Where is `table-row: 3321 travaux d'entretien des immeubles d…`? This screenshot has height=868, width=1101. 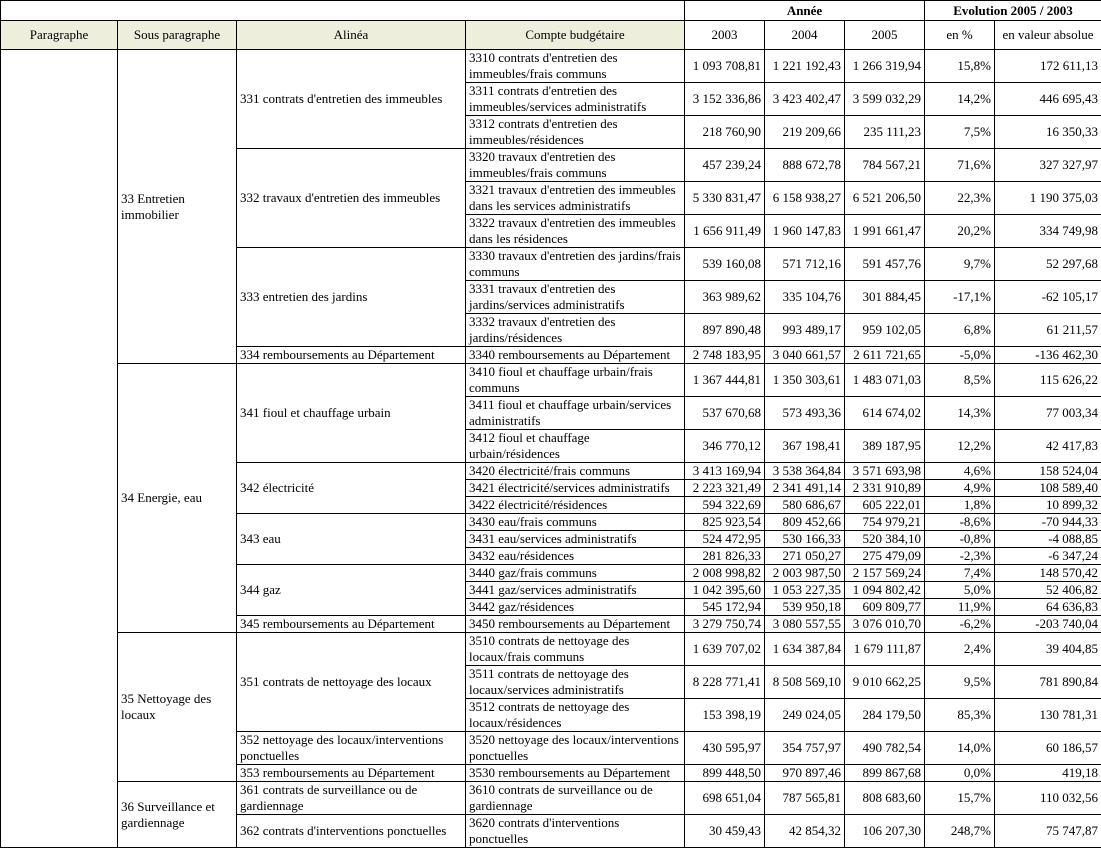 table-row: 3321 travaux d'entretien des immeubles d… is located at coordinates (551, 198).